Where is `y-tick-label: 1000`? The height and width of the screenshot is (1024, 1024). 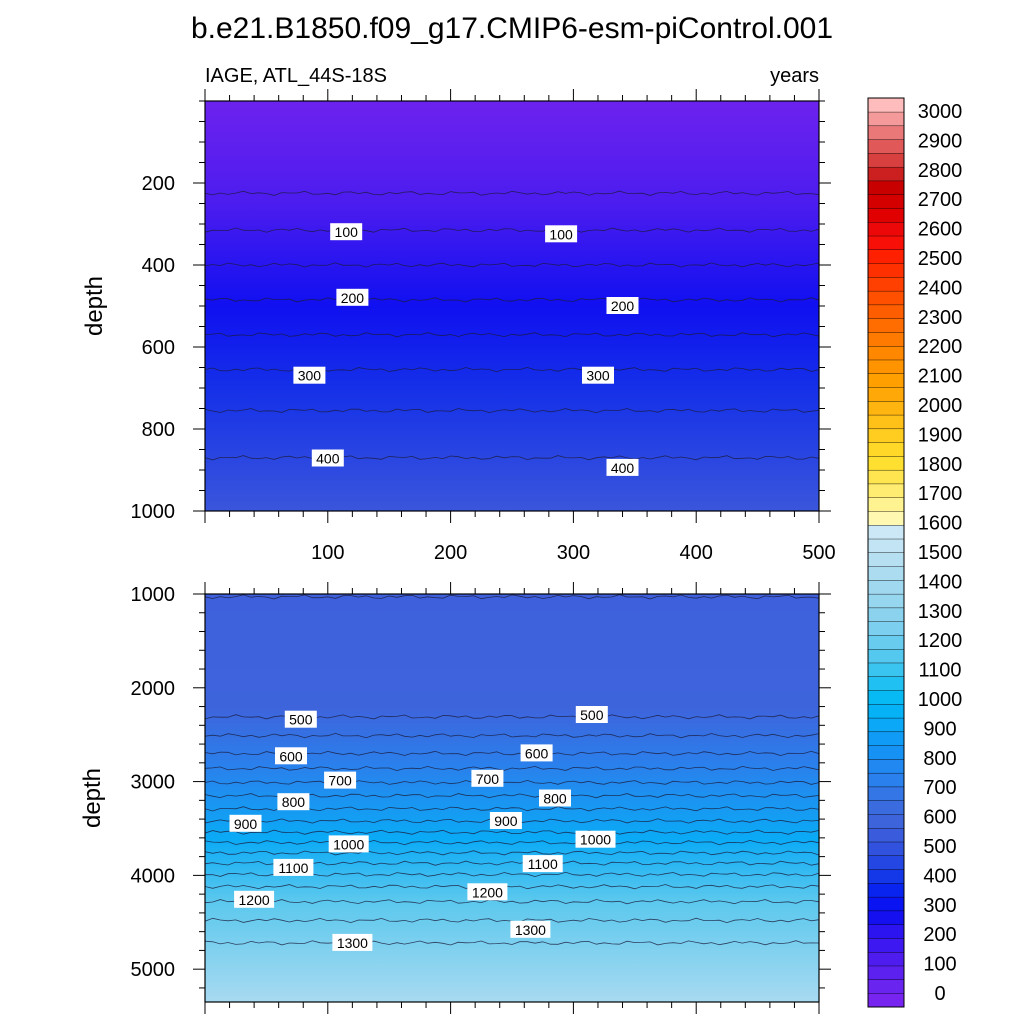 y-tick-label: 1000 is located at coordinates (153, 595).